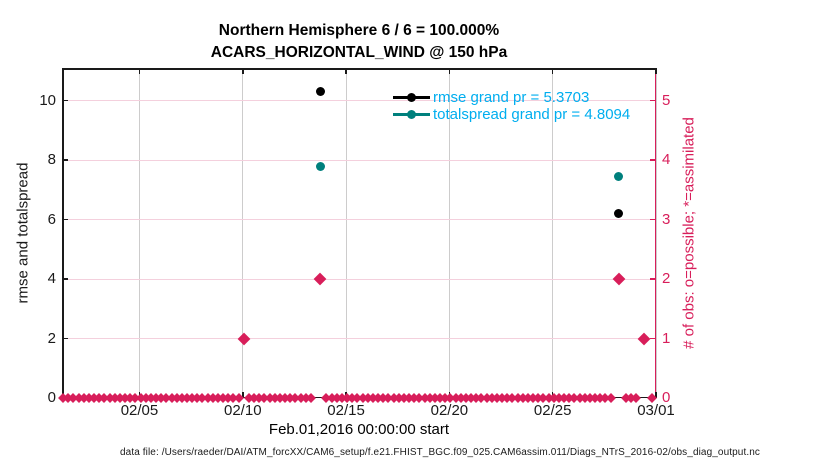 The width and height of the screenshot is (830, 470). I want to click on y-tick-label-left: 6, so click(51, 219).